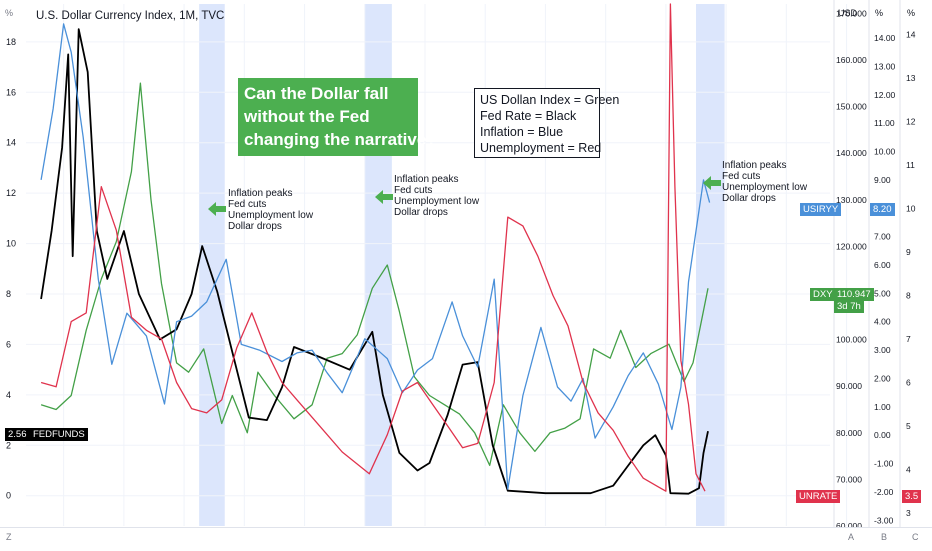 This screenshot has height=551, width=932. Describe the element at coordinates (884, 520) in the screenshot. I see `pct-tick-label: -3.00` at that location.